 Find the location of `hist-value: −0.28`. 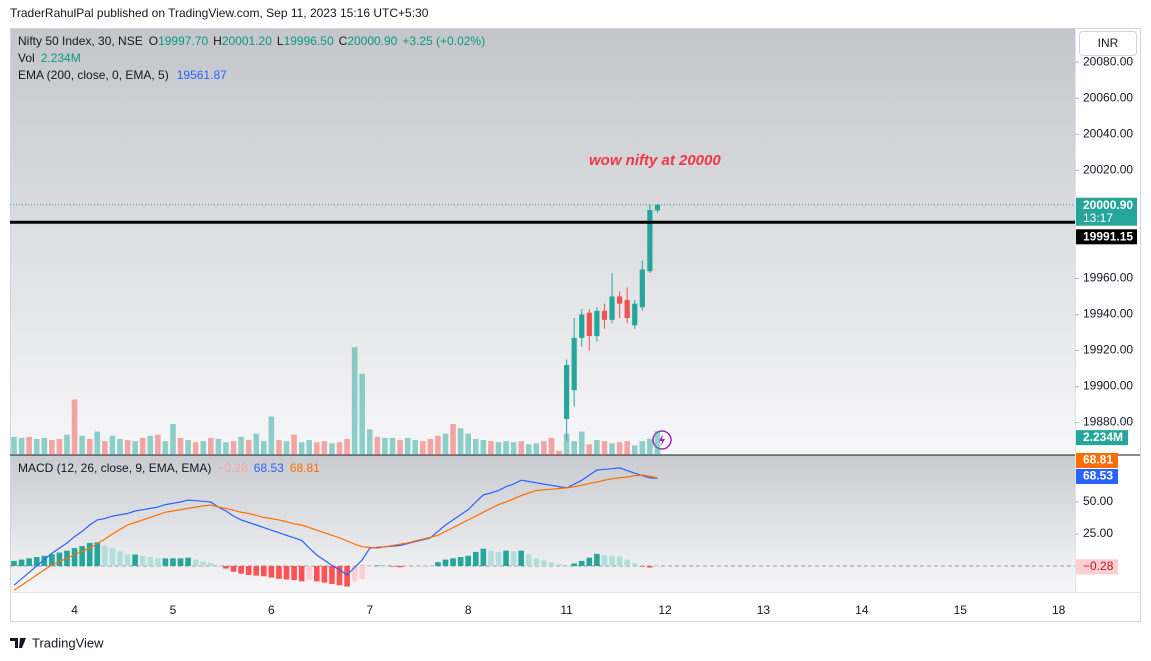

hist-value: −0.28 is located at coordinates (232, 468).